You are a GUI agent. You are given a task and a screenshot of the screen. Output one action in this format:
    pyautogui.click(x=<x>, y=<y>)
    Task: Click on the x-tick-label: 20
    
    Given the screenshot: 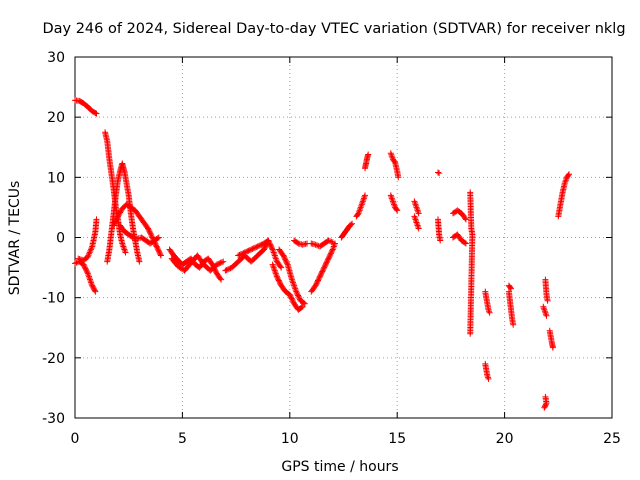 What is the action you would take?
    pyautogui.click(x=505, y=439)
    